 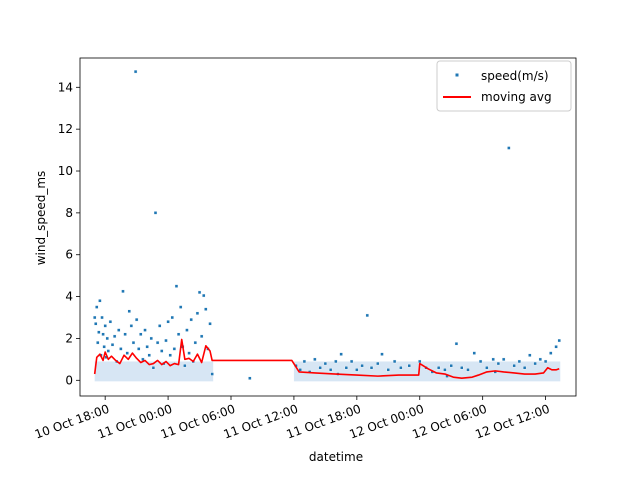 What do you see at coordinates (504, 86) in the screenshot?
I see `legend: speed(m/s) moving avg` at bounding box center [504, 86].